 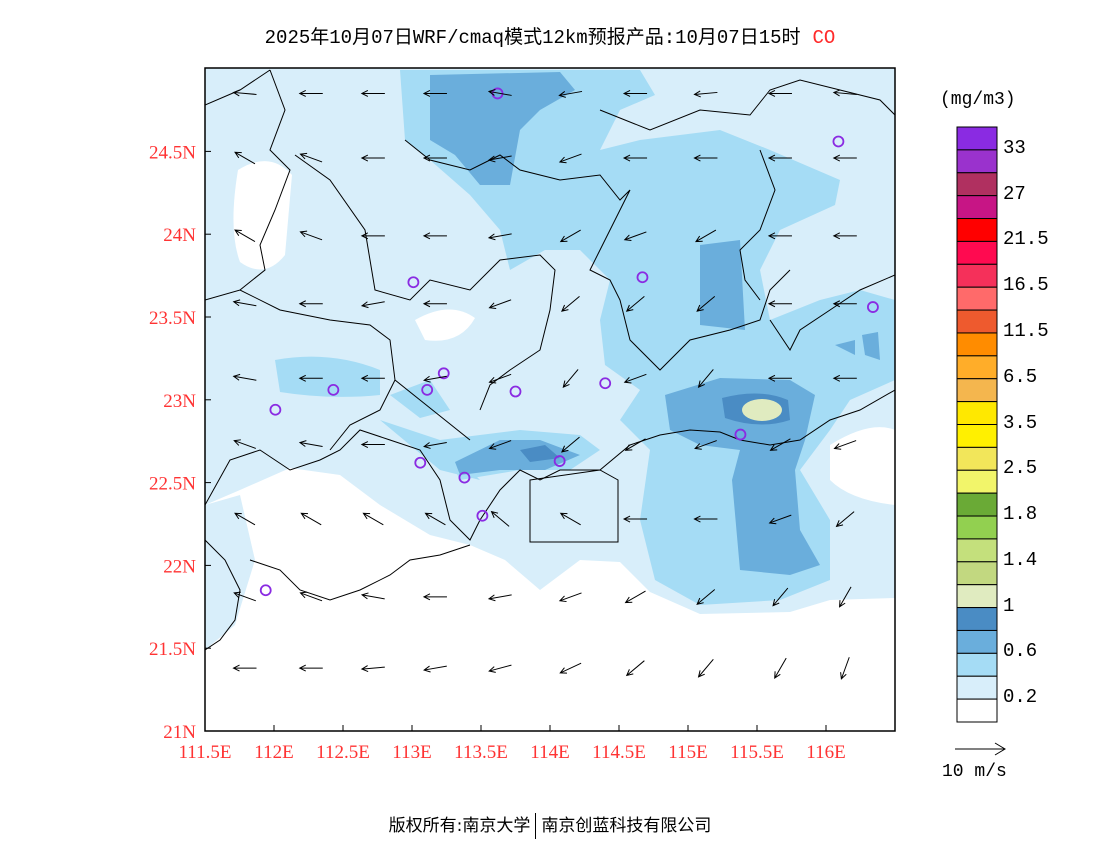 I want to click on y-tick-label: 24N, so click(x=179, y=235).